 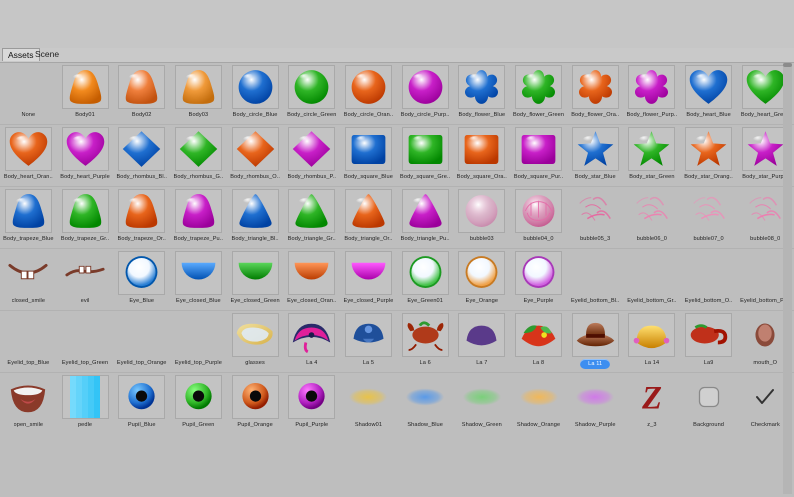 What do you see at coordinates (141, 340) in the screenshot?
I see `asset-item: Eyelid_top_Orange` at bounding box center [141, 340].